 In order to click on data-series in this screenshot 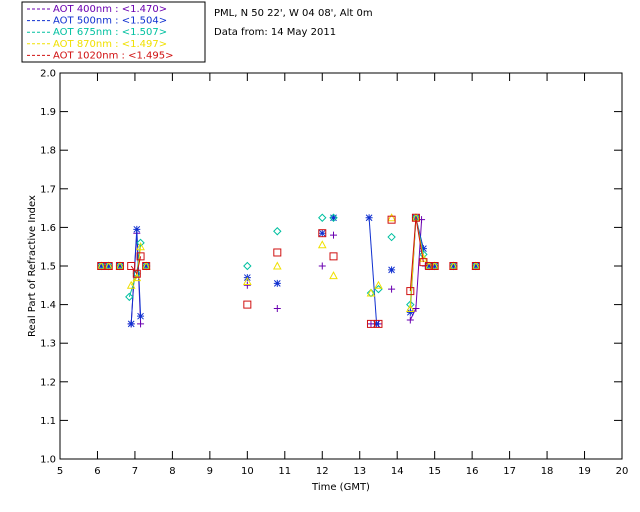, I will do `click(288, 270)`.